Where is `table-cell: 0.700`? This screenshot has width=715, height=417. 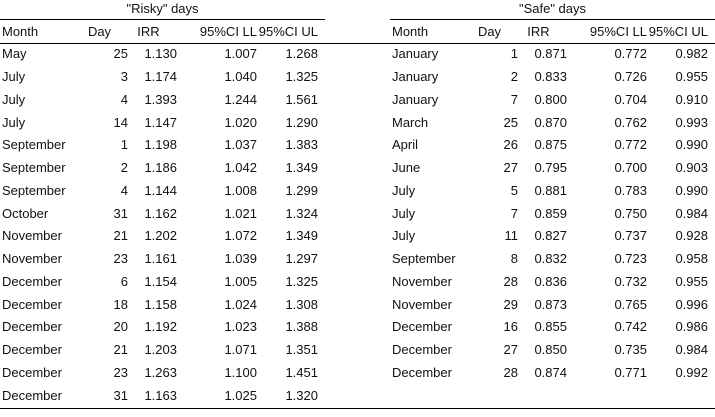
table-cell: 0.700 is located at coordinates (630, 168).